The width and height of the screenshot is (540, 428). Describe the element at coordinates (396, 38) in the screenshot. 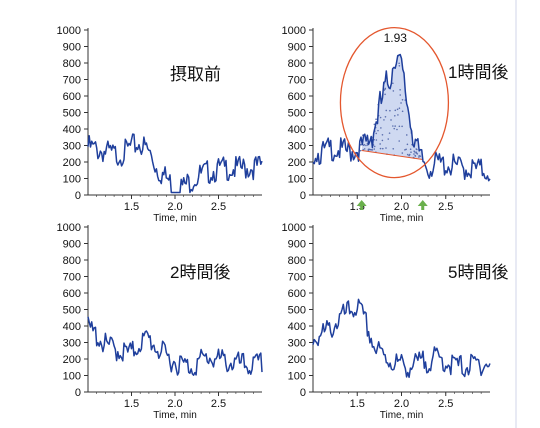

I see `peak-value-label: 1.93` at that location.